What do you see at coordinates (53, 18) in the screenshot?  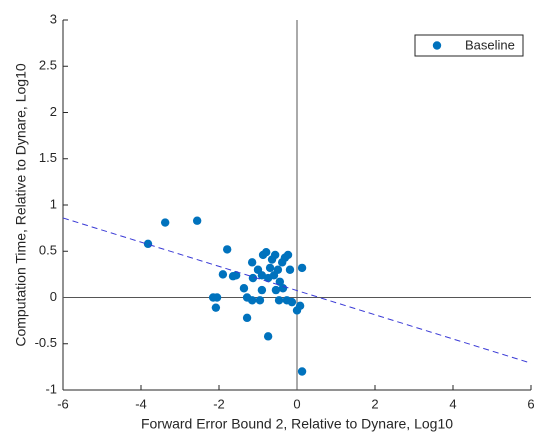 I see `y-tick-label: 3` at bounding box center [53, 18].